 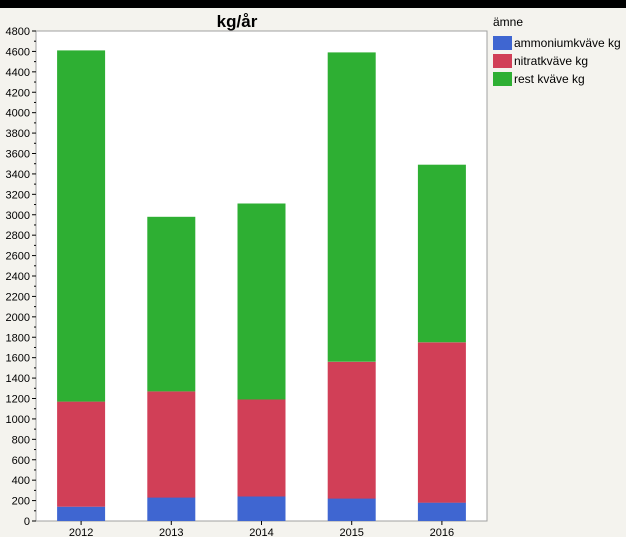 I want to click on legend-item-rest: rest kväve kg, so click(x=558, y=79).